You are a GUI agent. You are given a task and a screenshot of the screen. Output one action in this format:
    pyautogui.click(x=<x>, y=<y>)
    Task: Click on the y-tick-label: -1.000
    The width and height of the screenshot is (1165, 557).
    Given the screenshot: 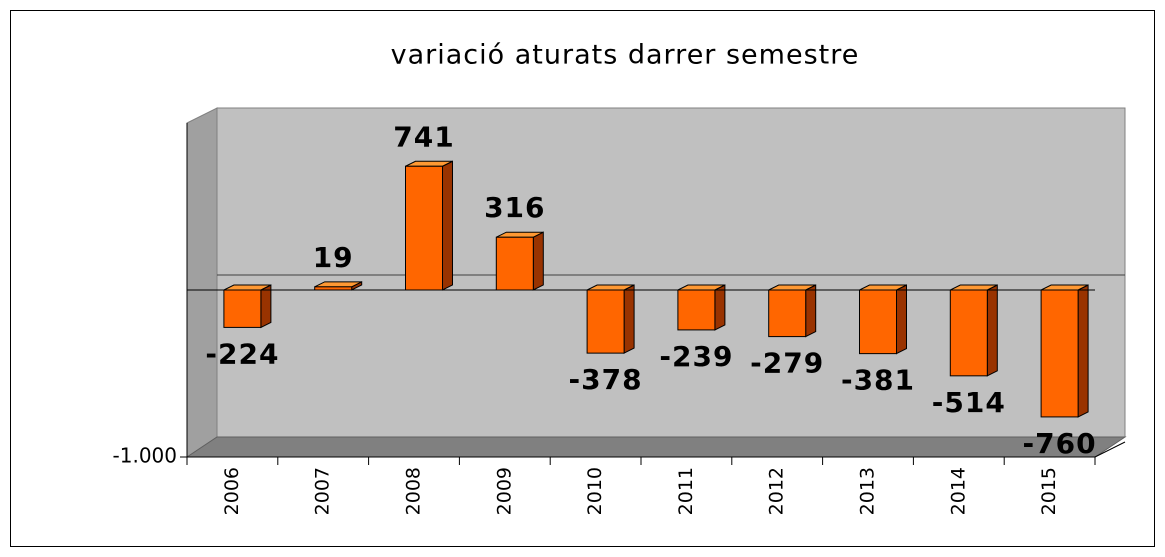 What is the action you would take?
    pyautogui.click(x=145, y=456)
    